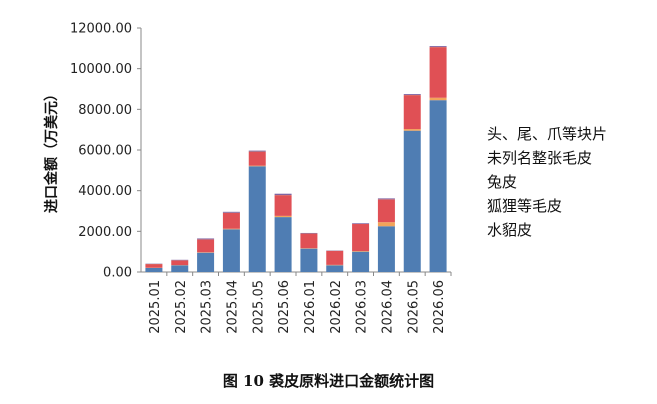 This screenshot has height=404, width=657. Describe the element at coordinates (232, 307) in the screenshot. I see `x-tick-label: 2025.04` at that location.